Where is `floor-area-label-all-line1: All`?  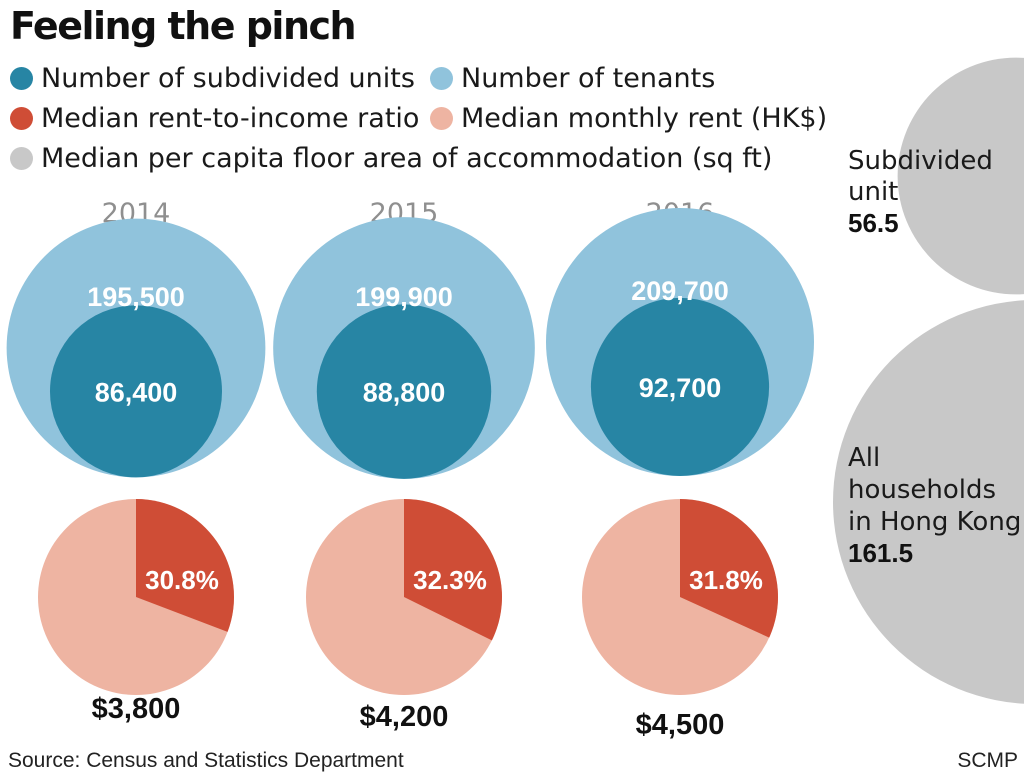 floor-area-label-all-line1: All is located at coordinates (864, 458).